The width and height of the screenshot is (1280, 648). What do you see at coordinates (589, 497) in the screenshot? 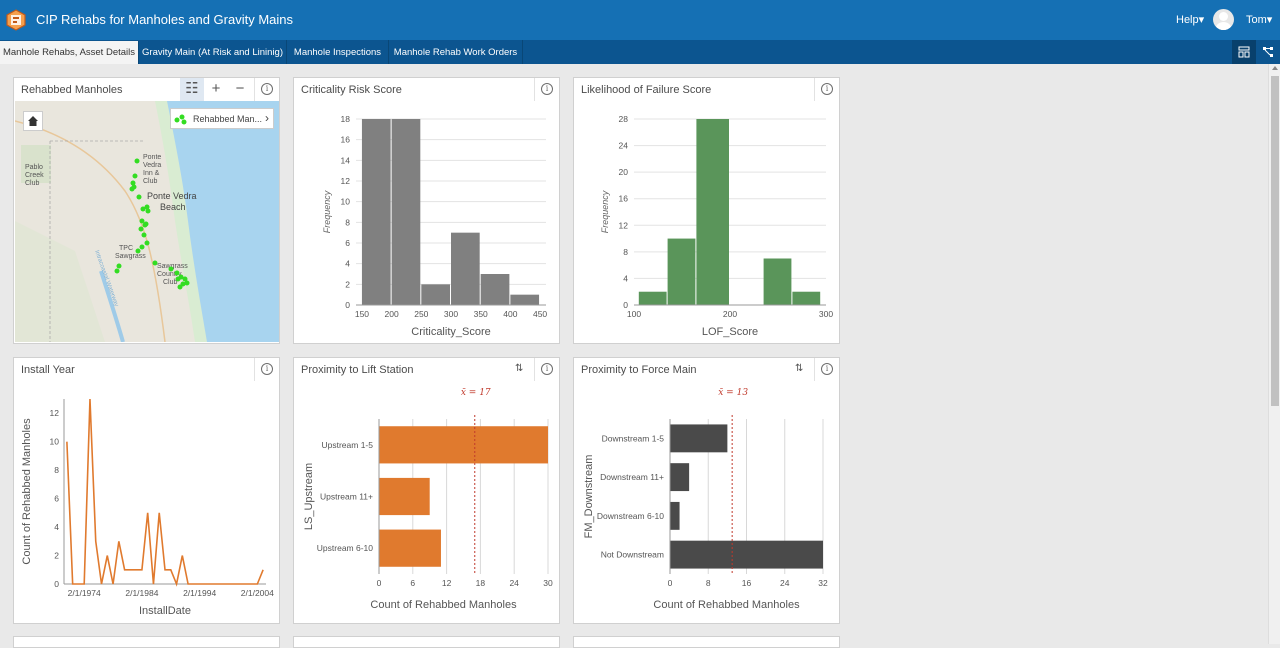
I see `y-axis-title: FM_Downstream` at bounding box center [589, 497].